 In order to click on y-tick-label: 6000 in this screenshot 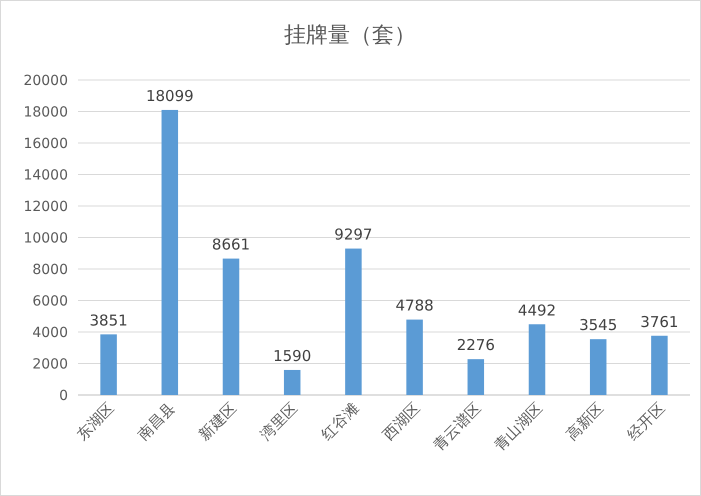, I will do `click(50, 302)`.